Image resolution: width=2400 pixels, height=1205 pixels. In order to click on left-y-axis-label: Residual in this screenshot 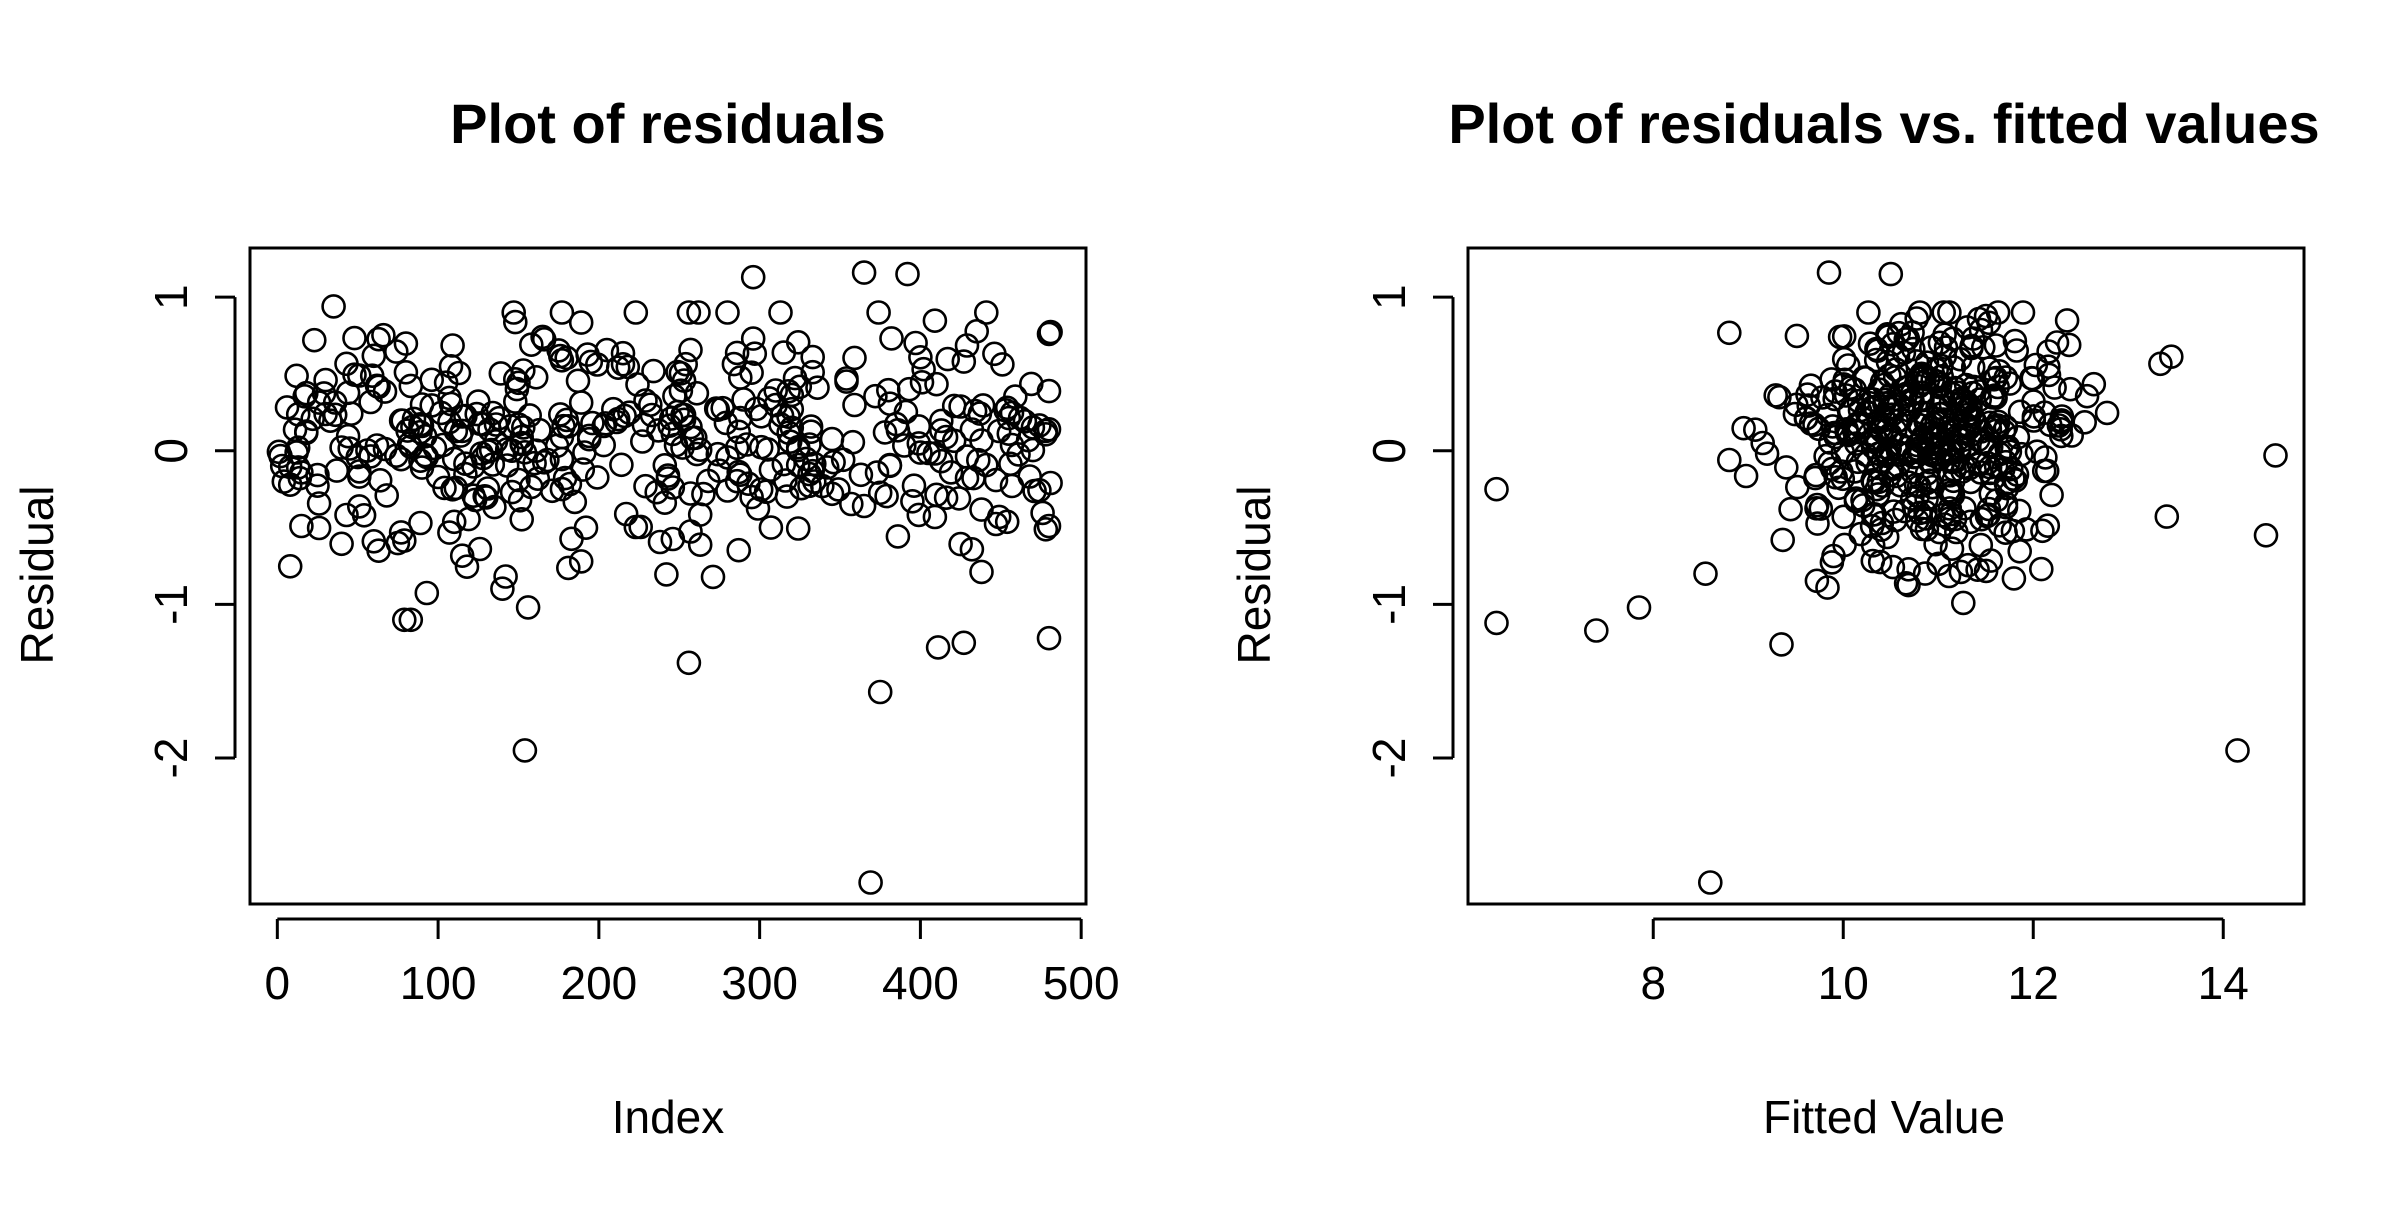, I will do `click(37, 575)`.